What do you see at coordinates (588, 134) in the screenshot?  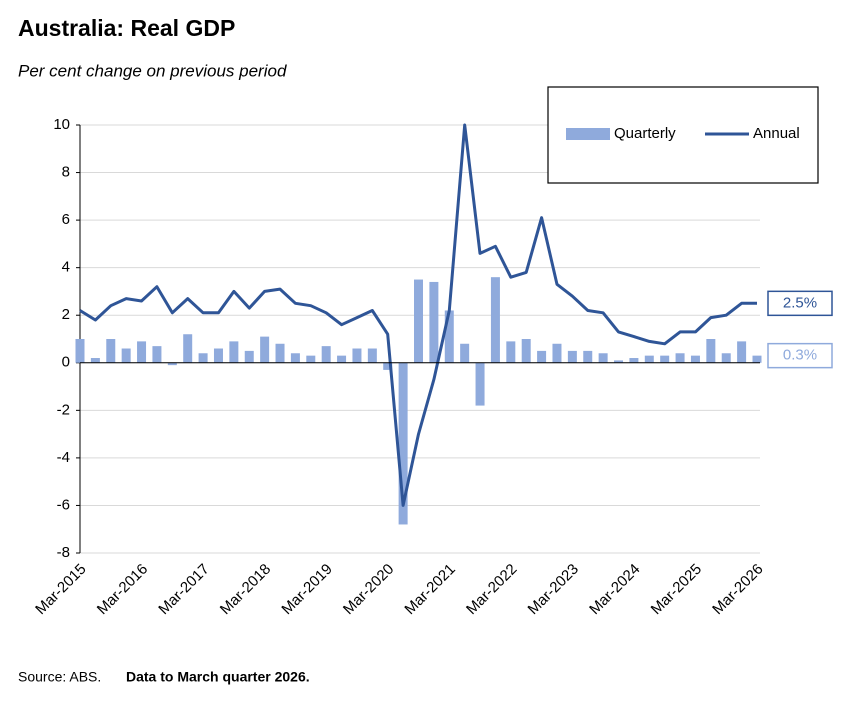 I see `legend-swatch` at bounding box center [588, 134].